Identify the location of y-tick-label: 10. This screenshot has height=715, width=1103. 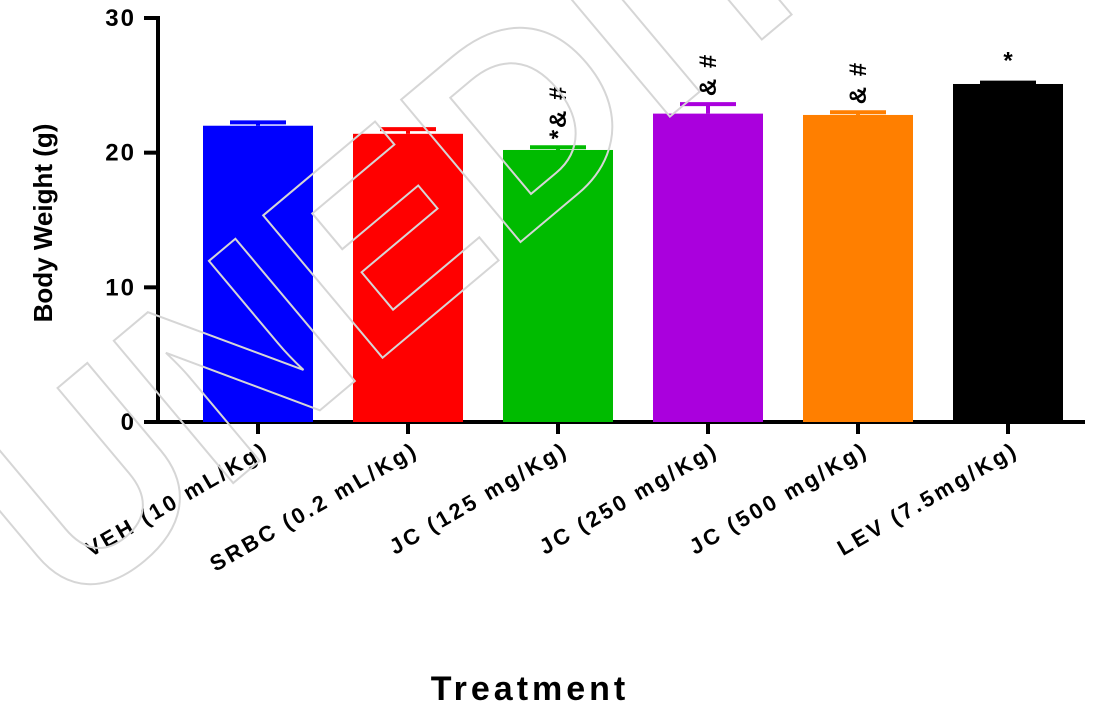
(120, 287).